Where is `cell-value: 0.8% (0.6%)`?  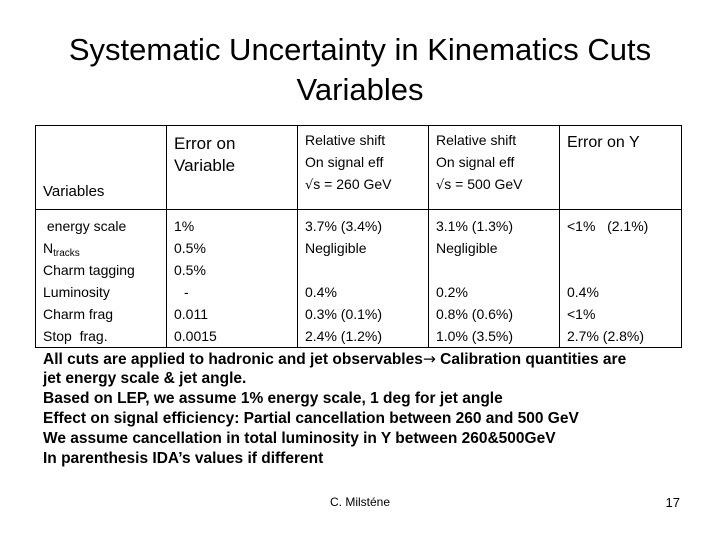 cell-value: 0.8% (0.6%) is located at coordinates (475, 314).